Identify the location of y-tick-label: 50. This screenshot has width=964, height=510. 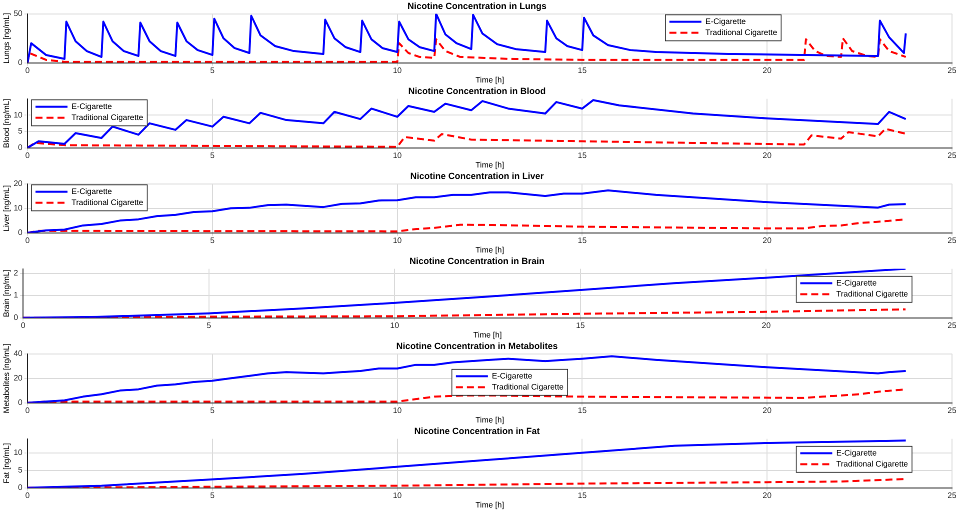
(19, 13).